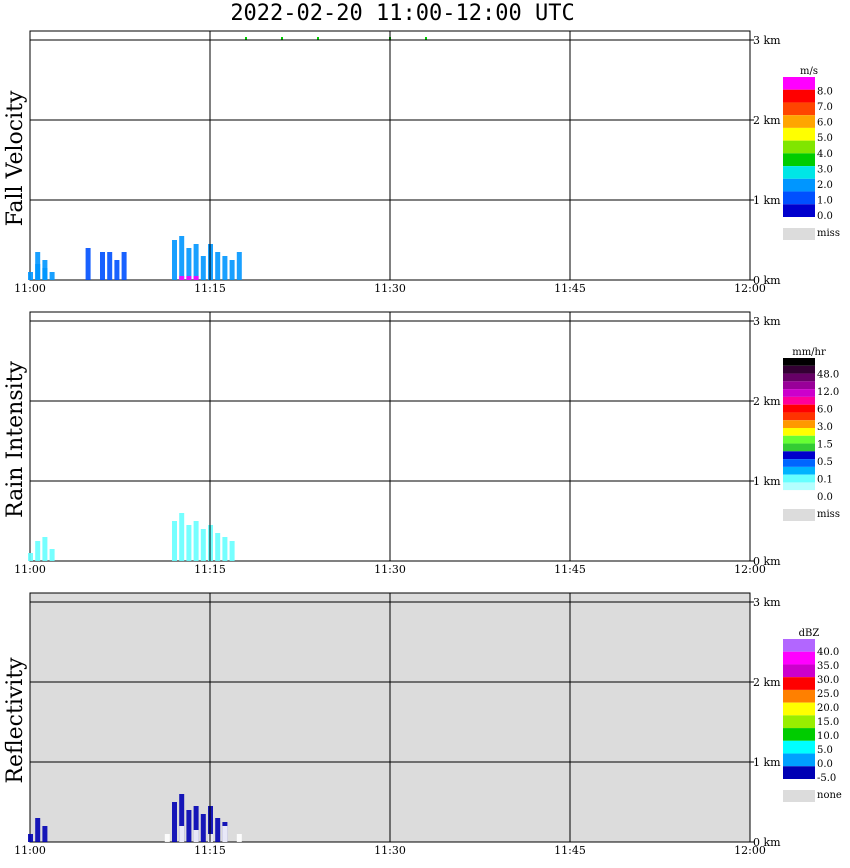  Describe the element at coordinates (825, 123) in the screenshot. I see `colorbar-label: 6.0` at that location.